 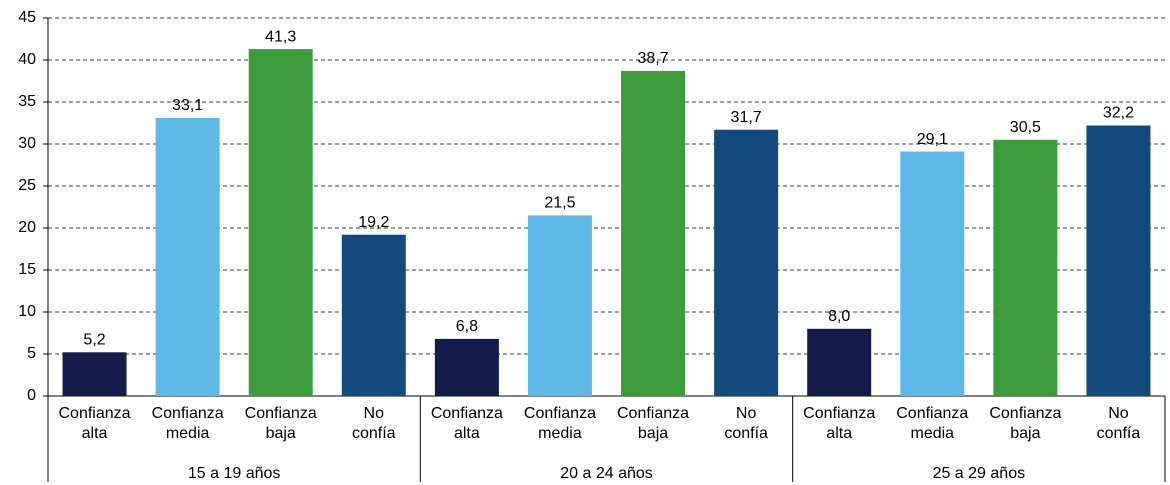 I want to click on group-label: 15 a 19 años, so click(x=234, y=473).